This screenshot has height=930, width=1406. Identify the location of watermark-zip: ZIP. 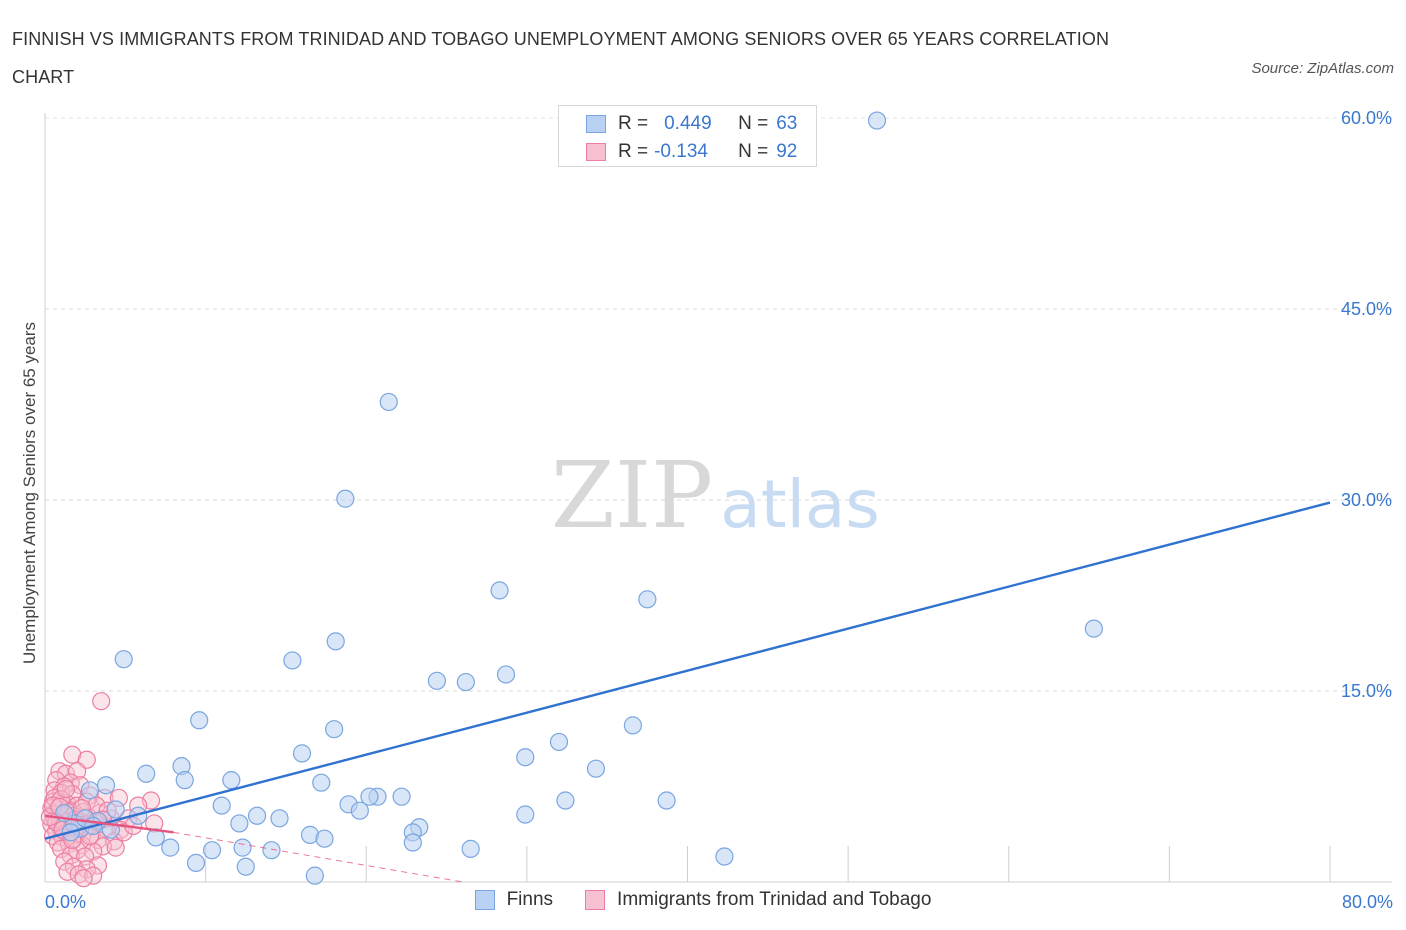
(632, 495).